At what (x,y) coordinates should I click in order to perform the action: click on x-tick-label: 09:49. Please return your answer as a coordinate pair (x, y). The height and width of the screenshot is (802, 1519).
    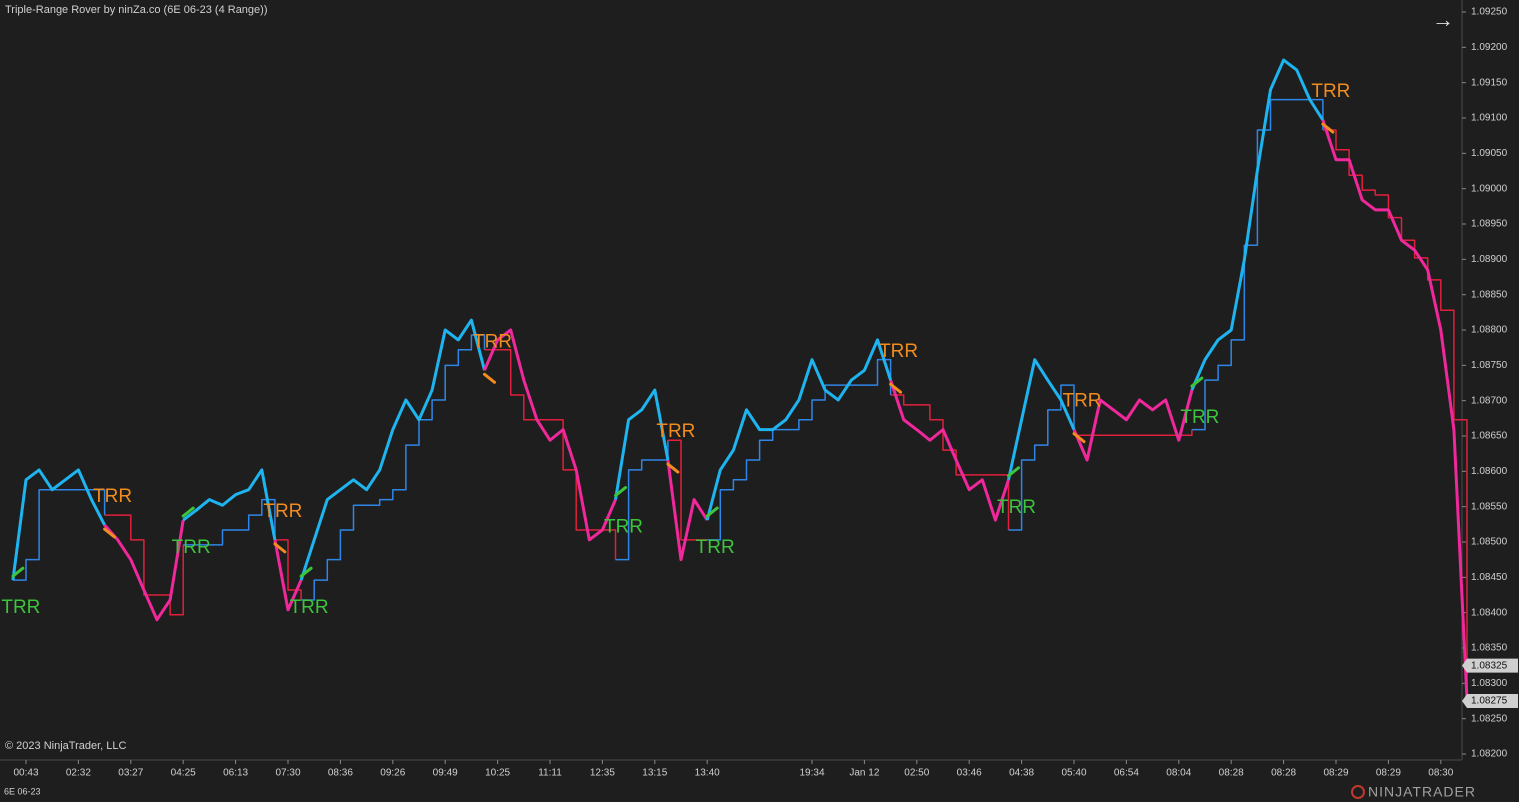
    Looking at the image, I should click on (445, 773).